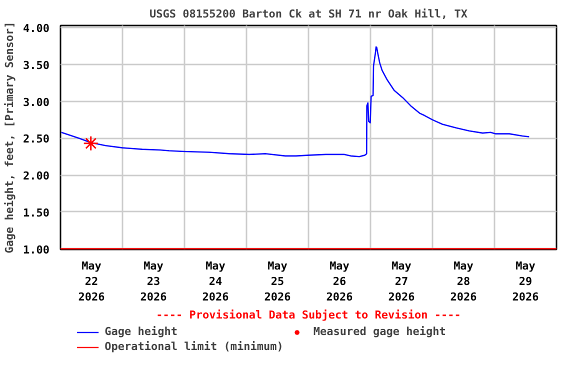 This screenshot has height=384, width=576. I want to click on x-tick-label: May 22 2026, so click(92, 282).